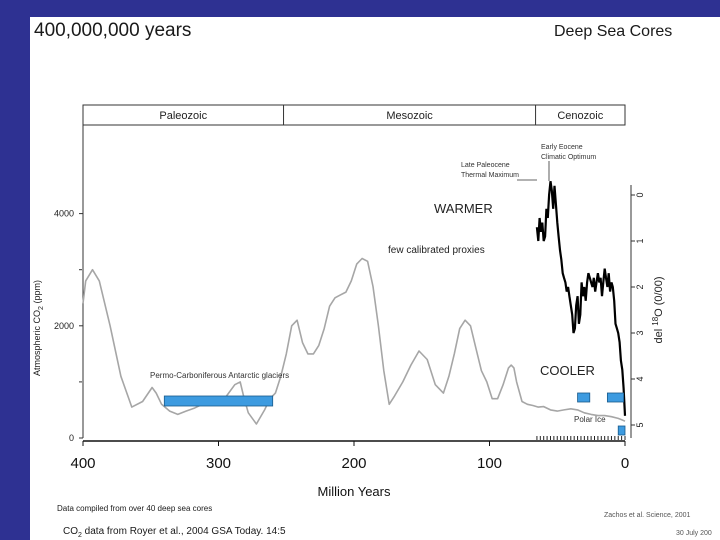 This screenshot has width=720, height=540. Describe the element at coordinates (580, 116) in the screenshot. I see `era-label: Cenozoic` at that location.